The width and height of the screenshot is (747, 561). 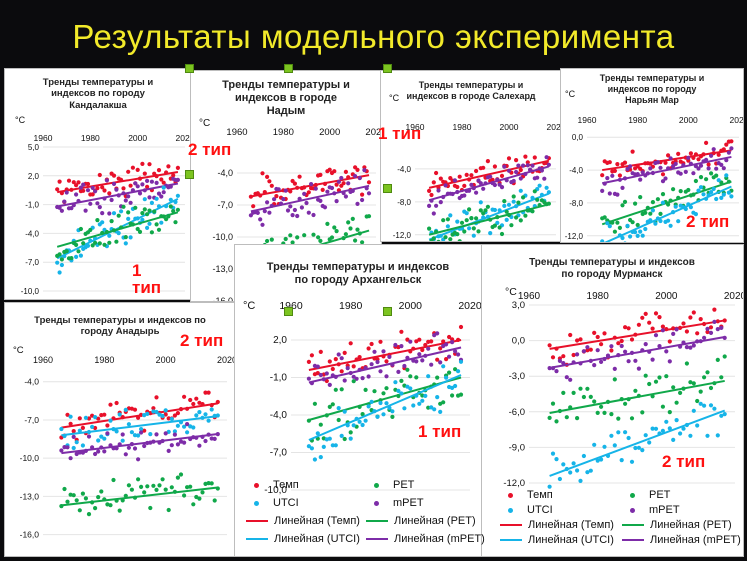 What do you see at coordinates (31, 420) in the screenshot?
I see `y-tick-label: -7,0` at bounding box center [31, 420].